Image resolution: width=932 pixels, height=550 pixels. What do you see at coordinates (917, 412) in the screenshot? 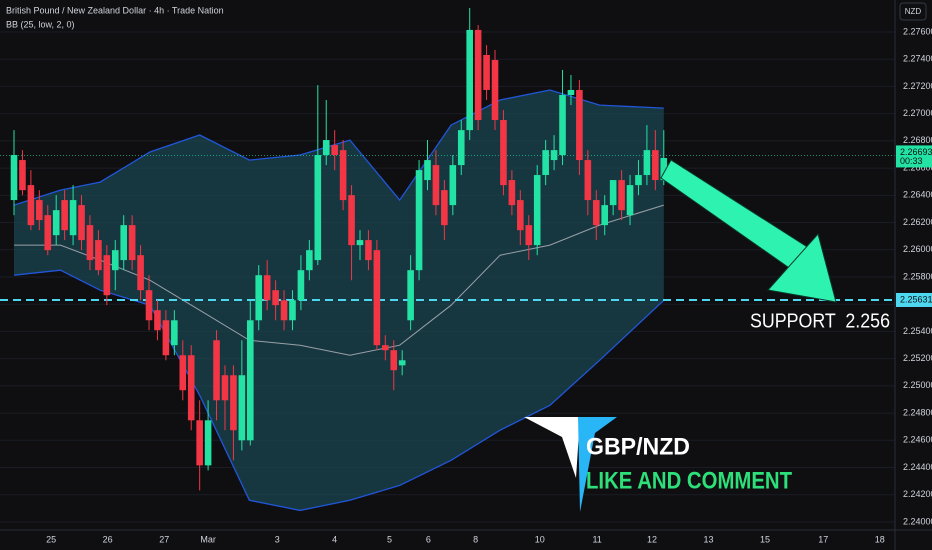
I see `y-tick-label: 2.24800` at bounding box center [917, 412].